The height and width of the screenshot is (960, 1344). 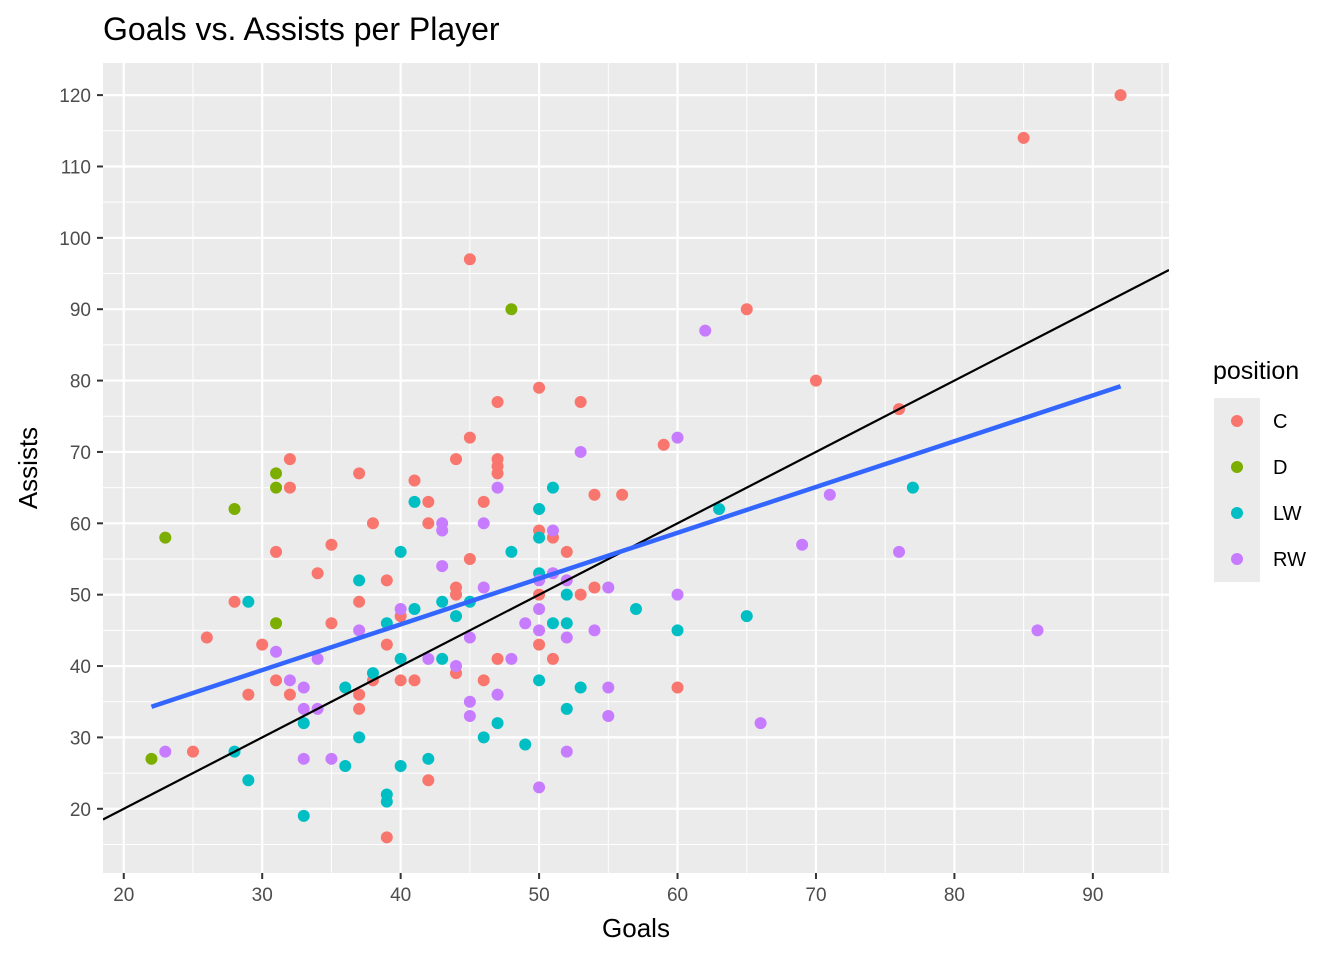 I want to click on y-tick-label: 90, so click(x=80, y=310).